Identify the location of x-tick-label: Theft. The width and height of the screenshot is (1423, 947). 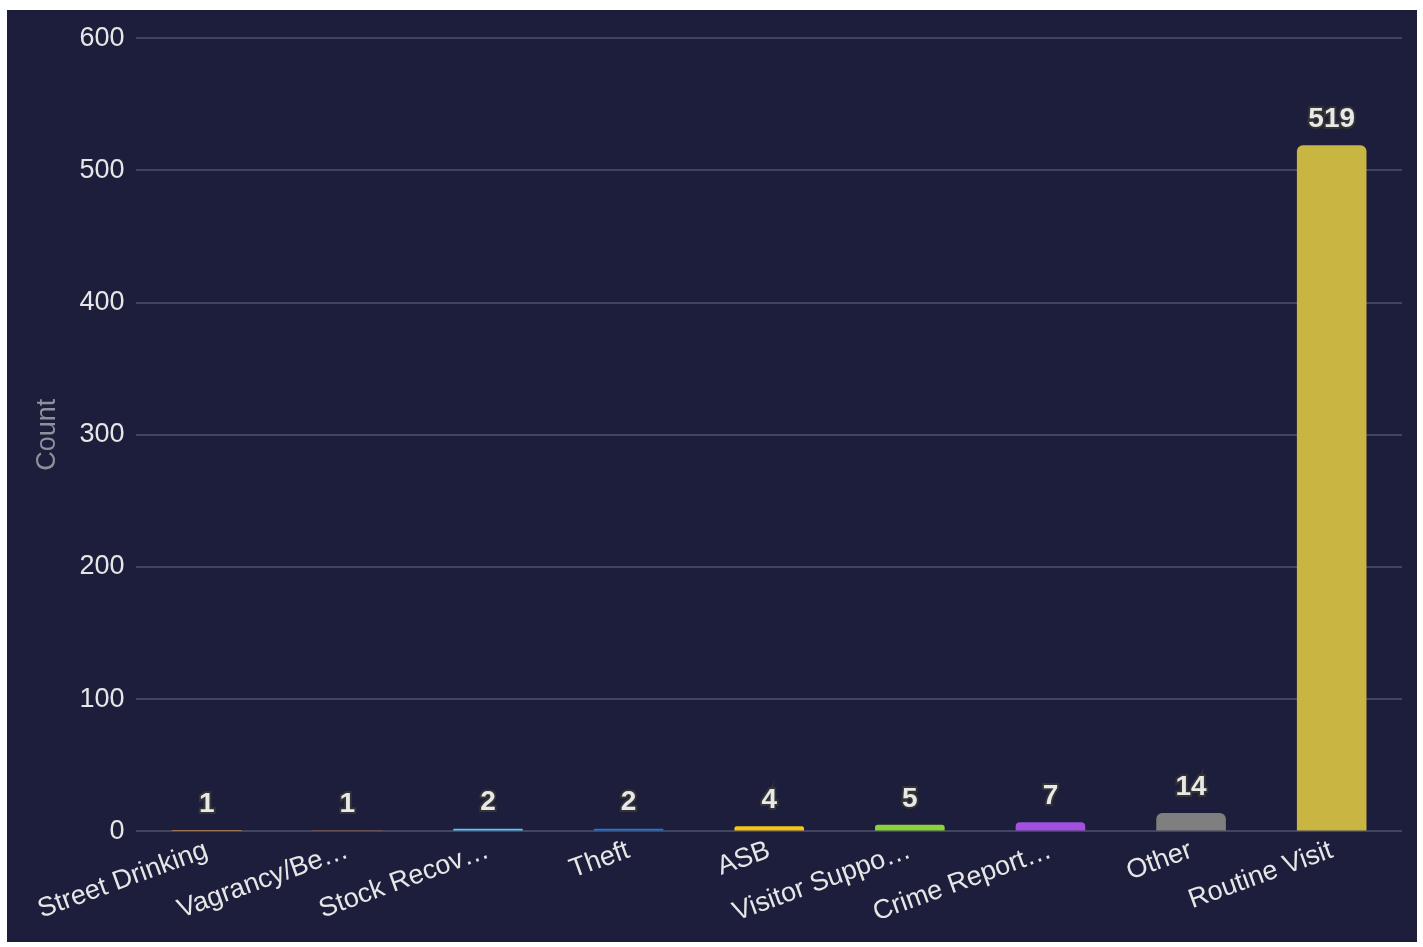
(599, 858).